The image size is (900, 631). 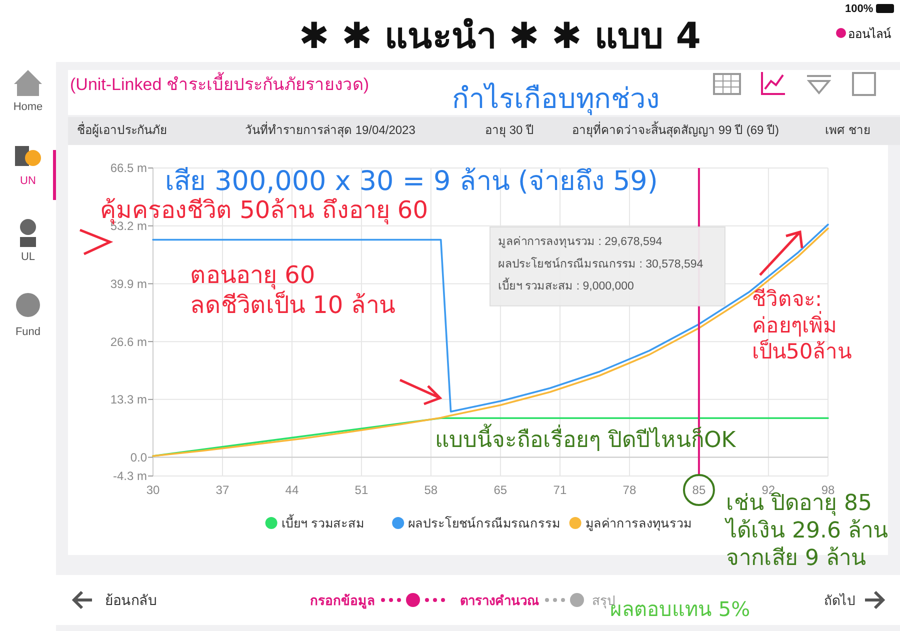 I want to click on text: 100%, so click(x=859, y=9).